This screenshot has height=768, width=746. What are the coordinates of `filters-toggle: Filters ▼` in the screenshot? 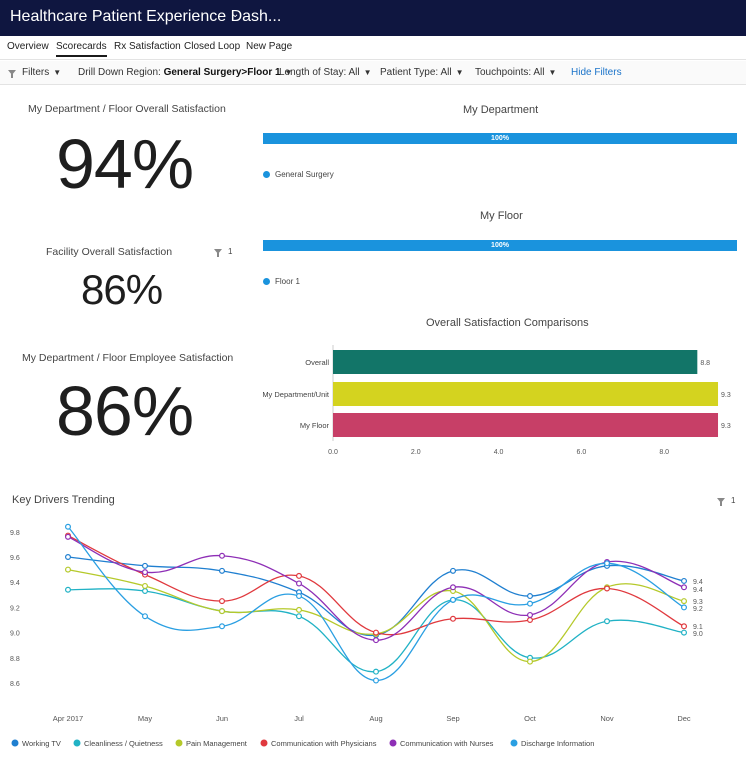 It's located at (34, 72).